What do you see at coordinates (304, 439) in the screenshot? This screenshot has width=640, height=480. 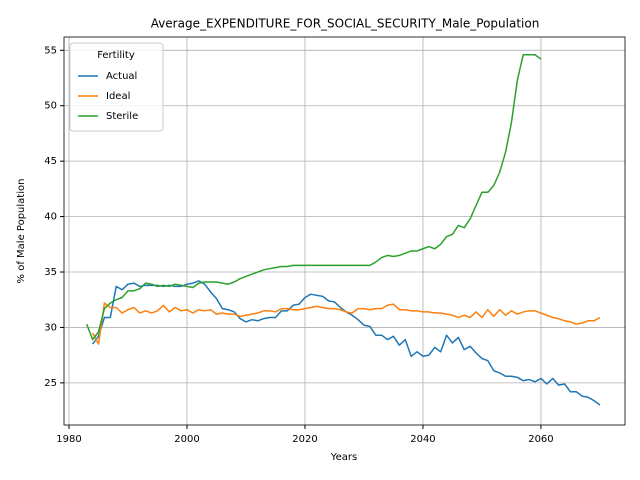 I see `x-tick-label: 2020` at bounding box center [304, 439].